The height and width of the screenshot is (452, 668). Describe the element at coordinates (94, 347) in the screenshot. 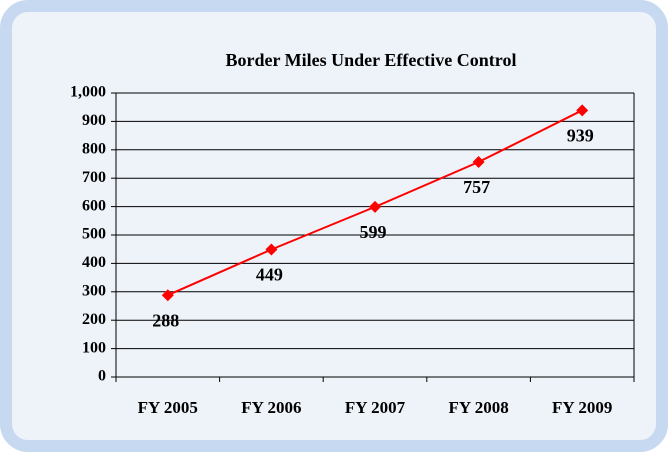

I see `y-tick-label: 100` at that location.